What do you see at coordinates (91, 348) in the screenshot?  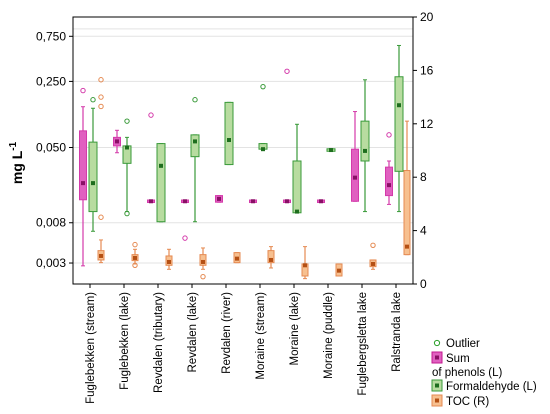 I see `category-label: Fuglebekken (stream)` at bounding box center [91, 348].